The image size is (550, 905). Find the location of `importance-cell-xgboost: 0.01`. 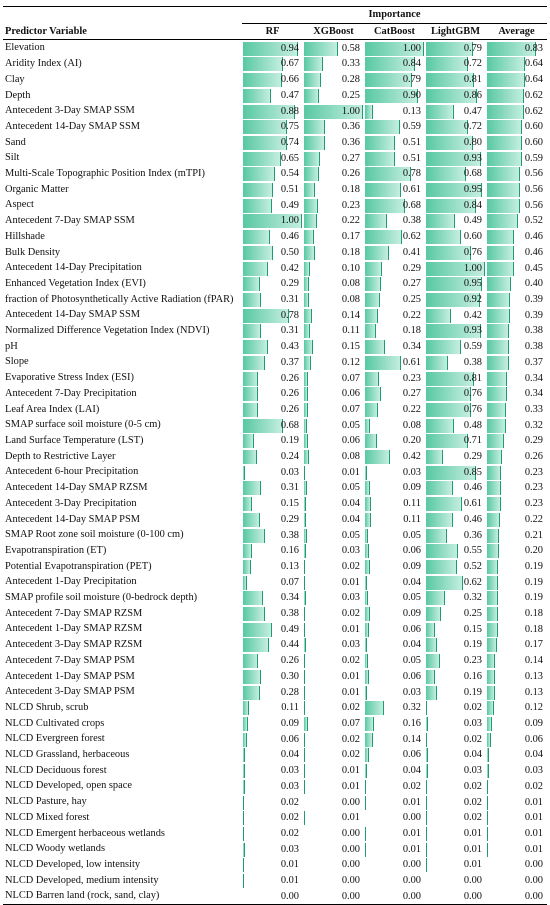

importance-cell-xgboost: 0.01 is located at coordinates (333, 692).